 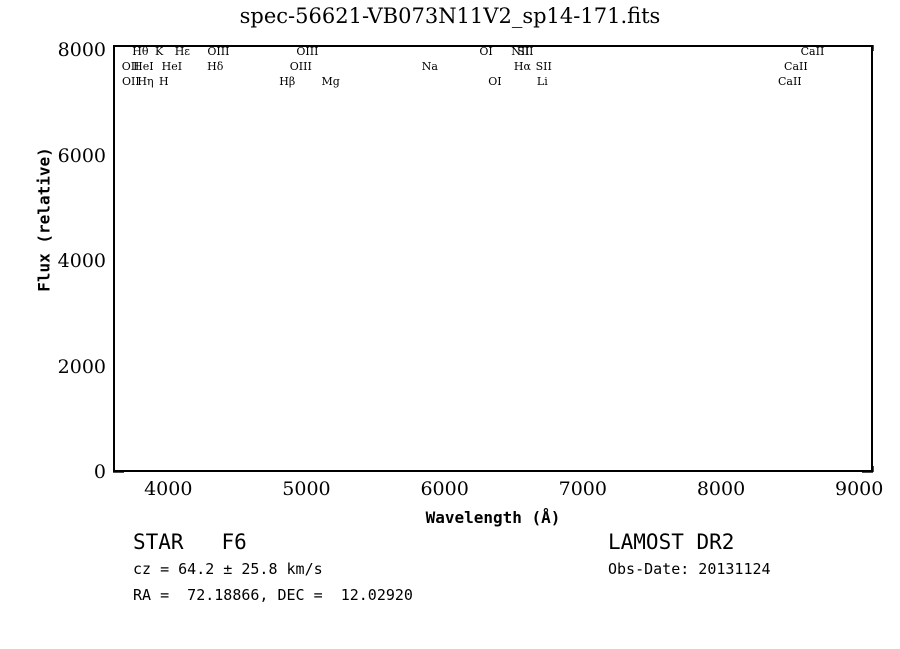 What do you see at coordinates (159, 51) in the screenshot?
I see `line-marker-label: K` at bounding box center [159, 51].